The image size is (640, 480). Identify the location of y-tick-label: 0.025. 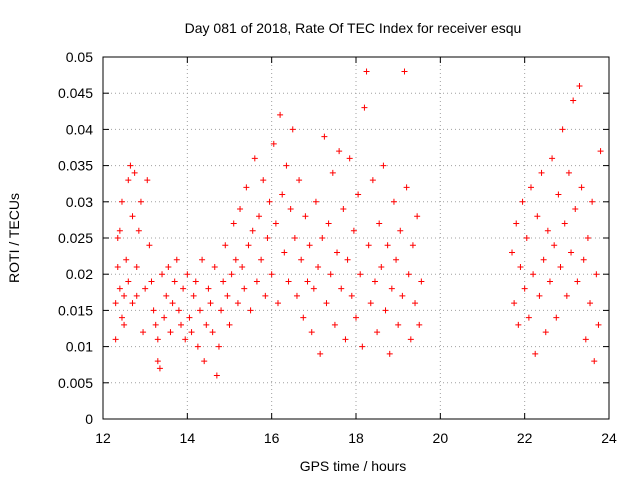
(75, 238).